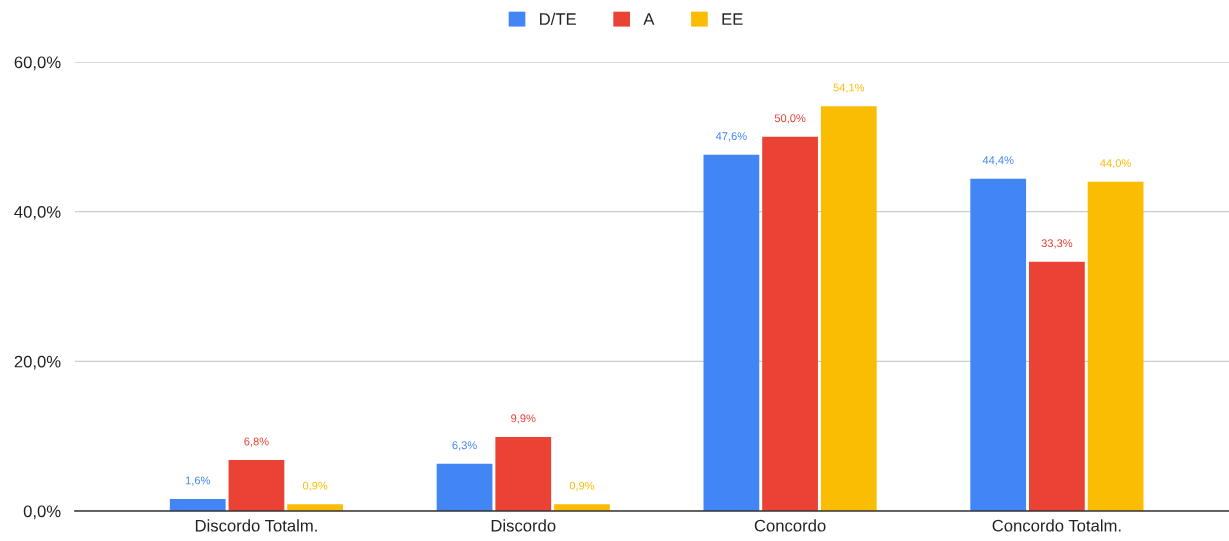 This screenshot has height=541, width=1229. I want to click on x-tick-label: Concordo Totalm., so click(1056, 525).